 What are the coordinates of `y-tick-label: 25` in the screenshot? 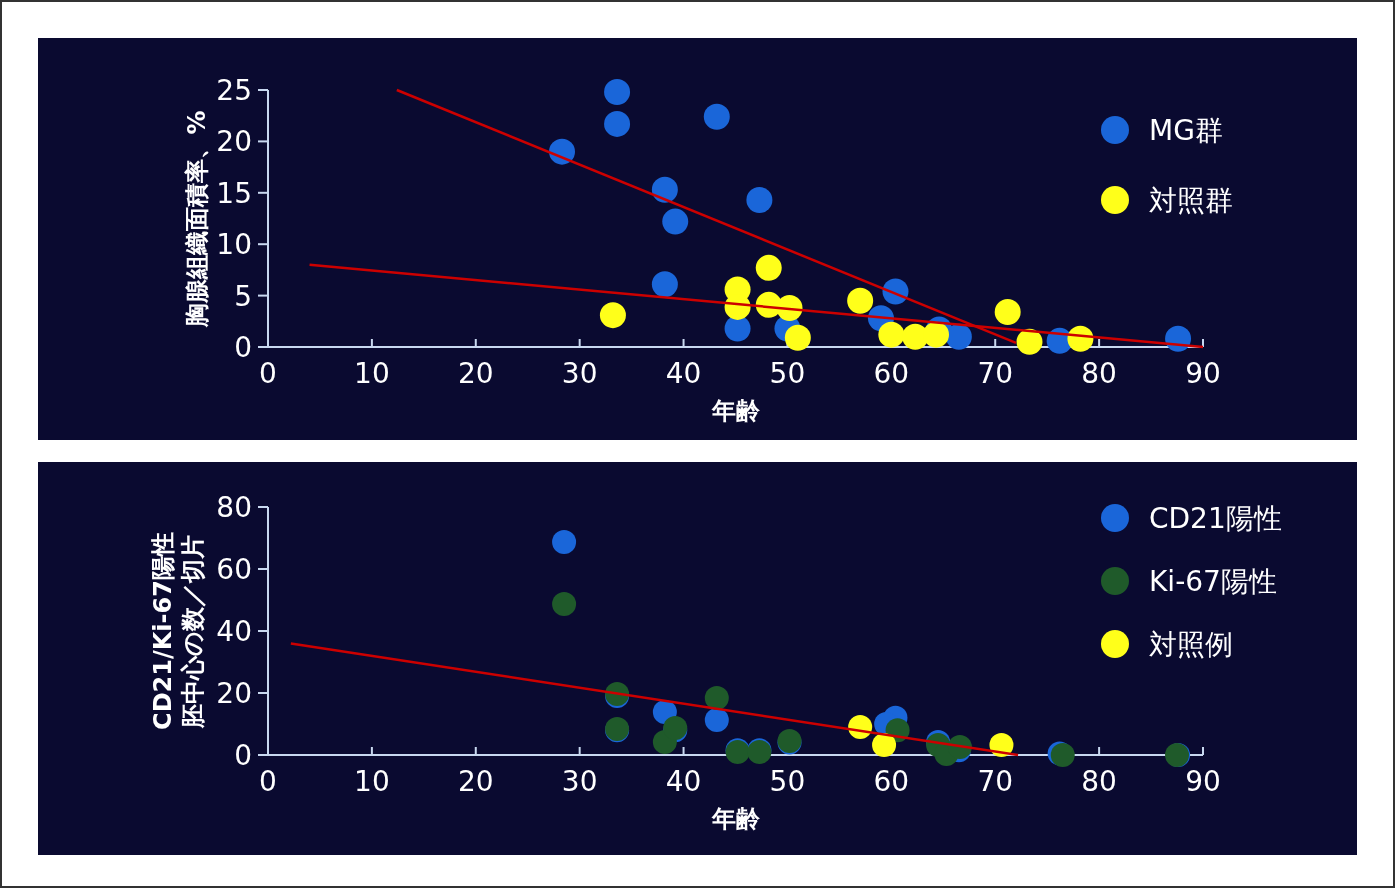 It's located at (234, 90).